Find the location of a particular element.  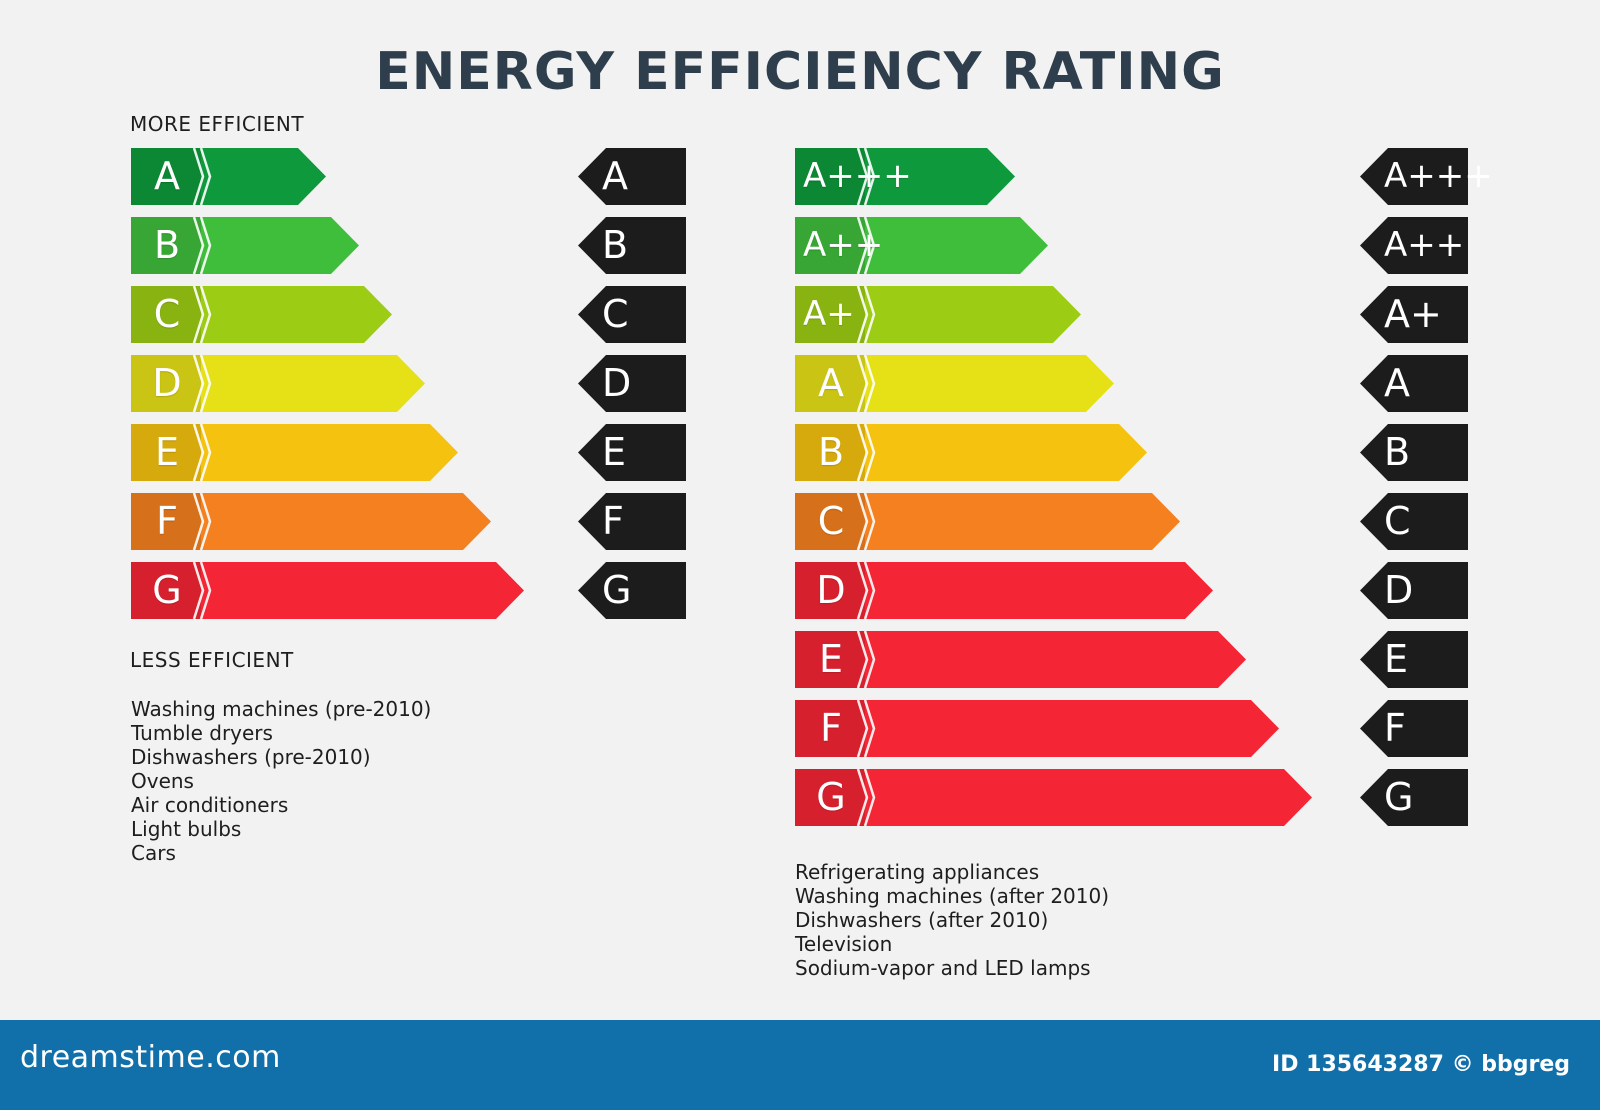

rating-bar-label: A+ is located at coordinates (829, 314).